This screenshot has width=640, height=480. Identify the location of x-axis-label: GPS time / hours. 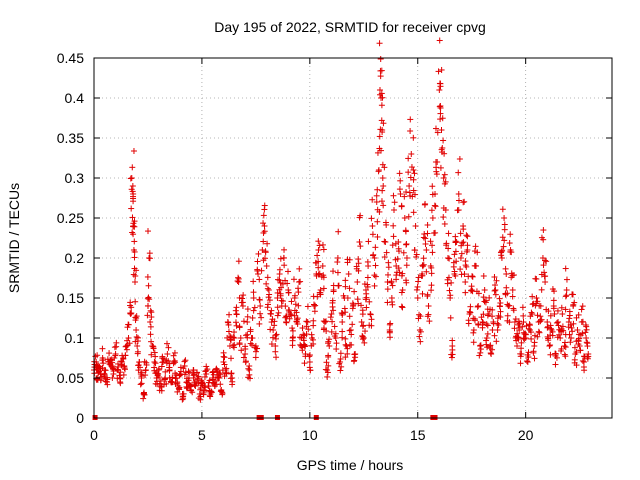
(350, 465).